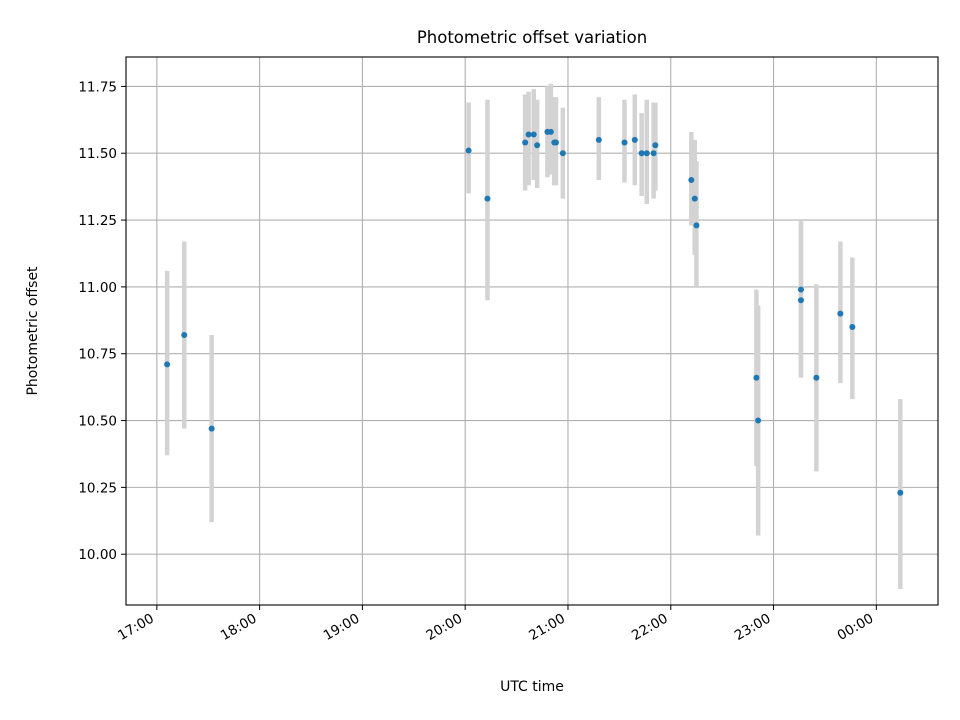 The height and width of the screenshot is (720, 960). Describe the element at coordinates (547, 627) in the screenshot. I see `x-tick-label: 21:00` at that location.